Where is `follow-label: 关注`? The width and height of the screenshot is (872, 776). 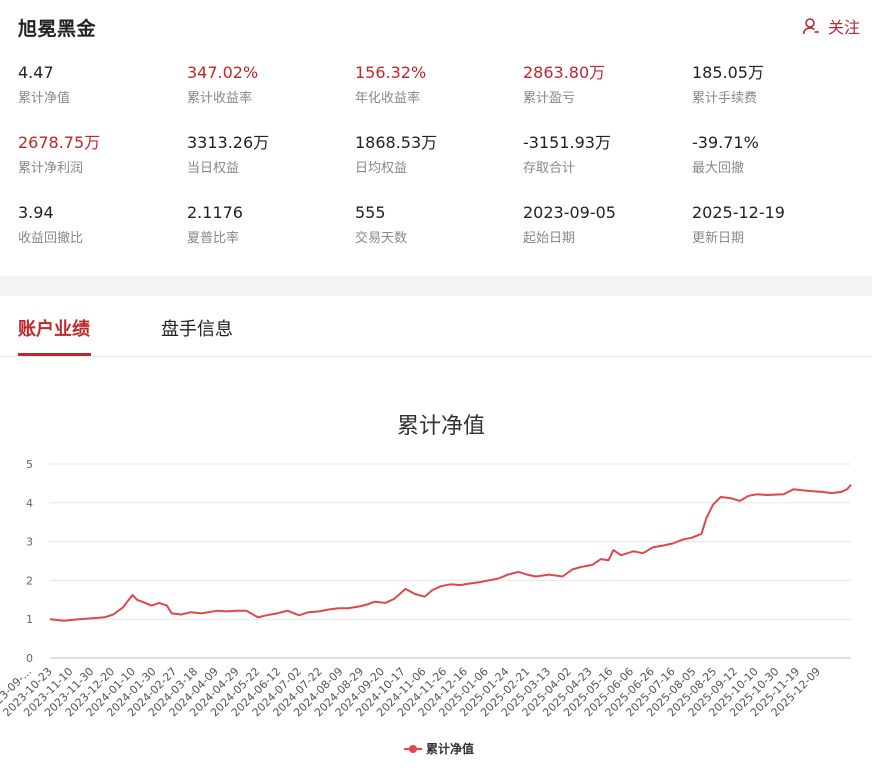 follow-label: 关注 is located at coordinates (843, 27).